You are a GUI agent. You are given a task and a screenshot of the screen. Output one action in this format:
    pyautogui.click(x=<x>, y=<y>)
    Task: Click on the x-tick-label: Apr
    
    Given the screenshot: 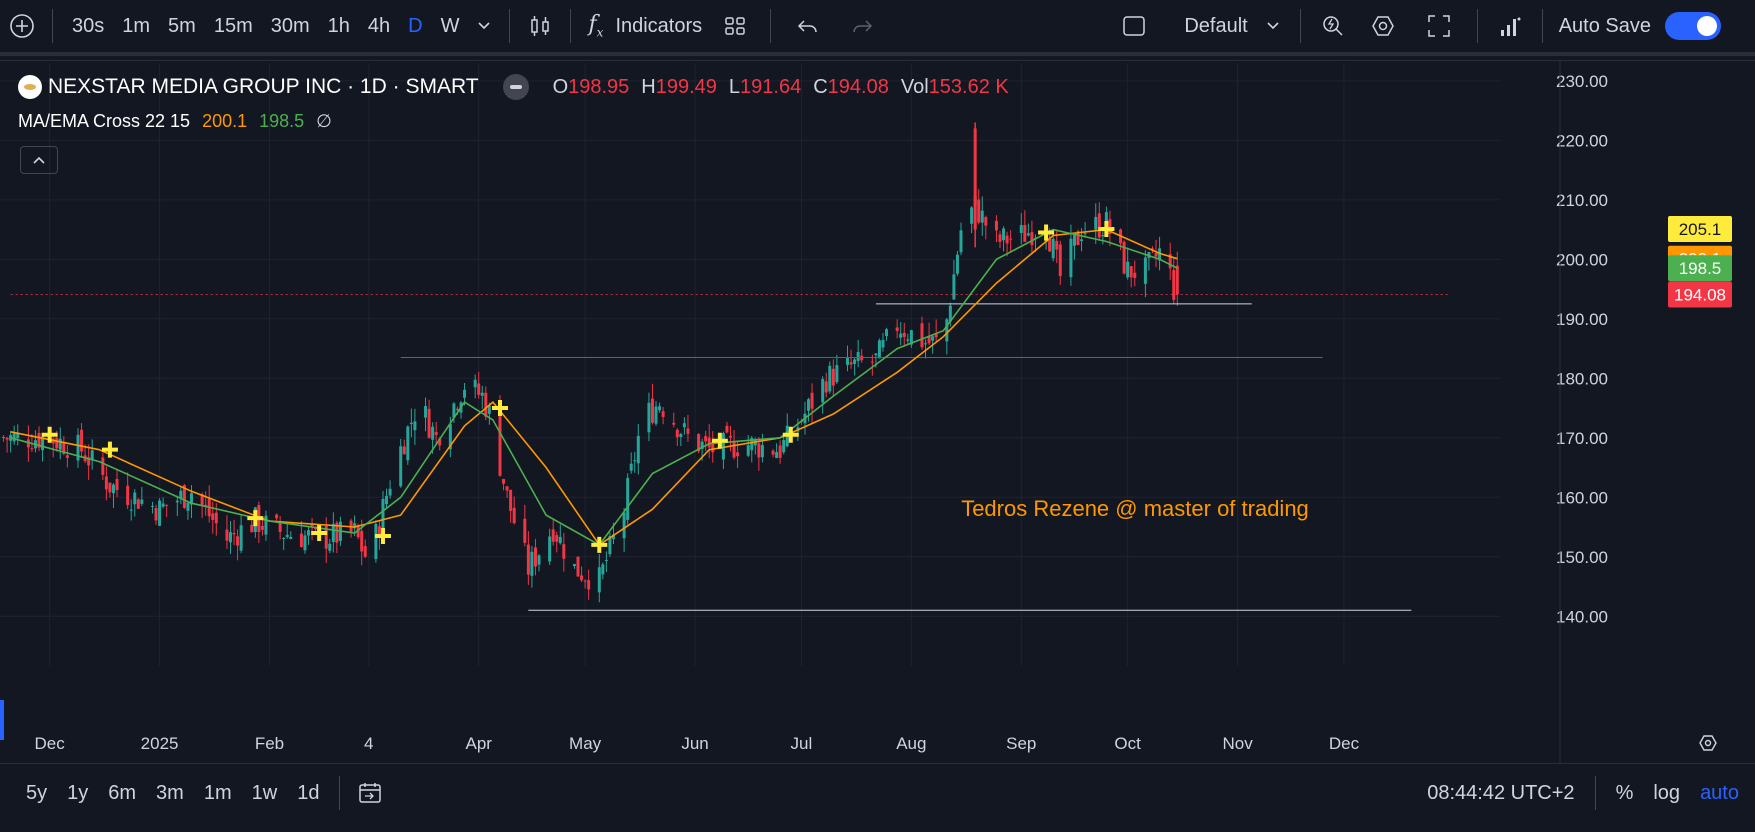 What is the action you would take?
    pyautogui.click(x=478, y=743)
    